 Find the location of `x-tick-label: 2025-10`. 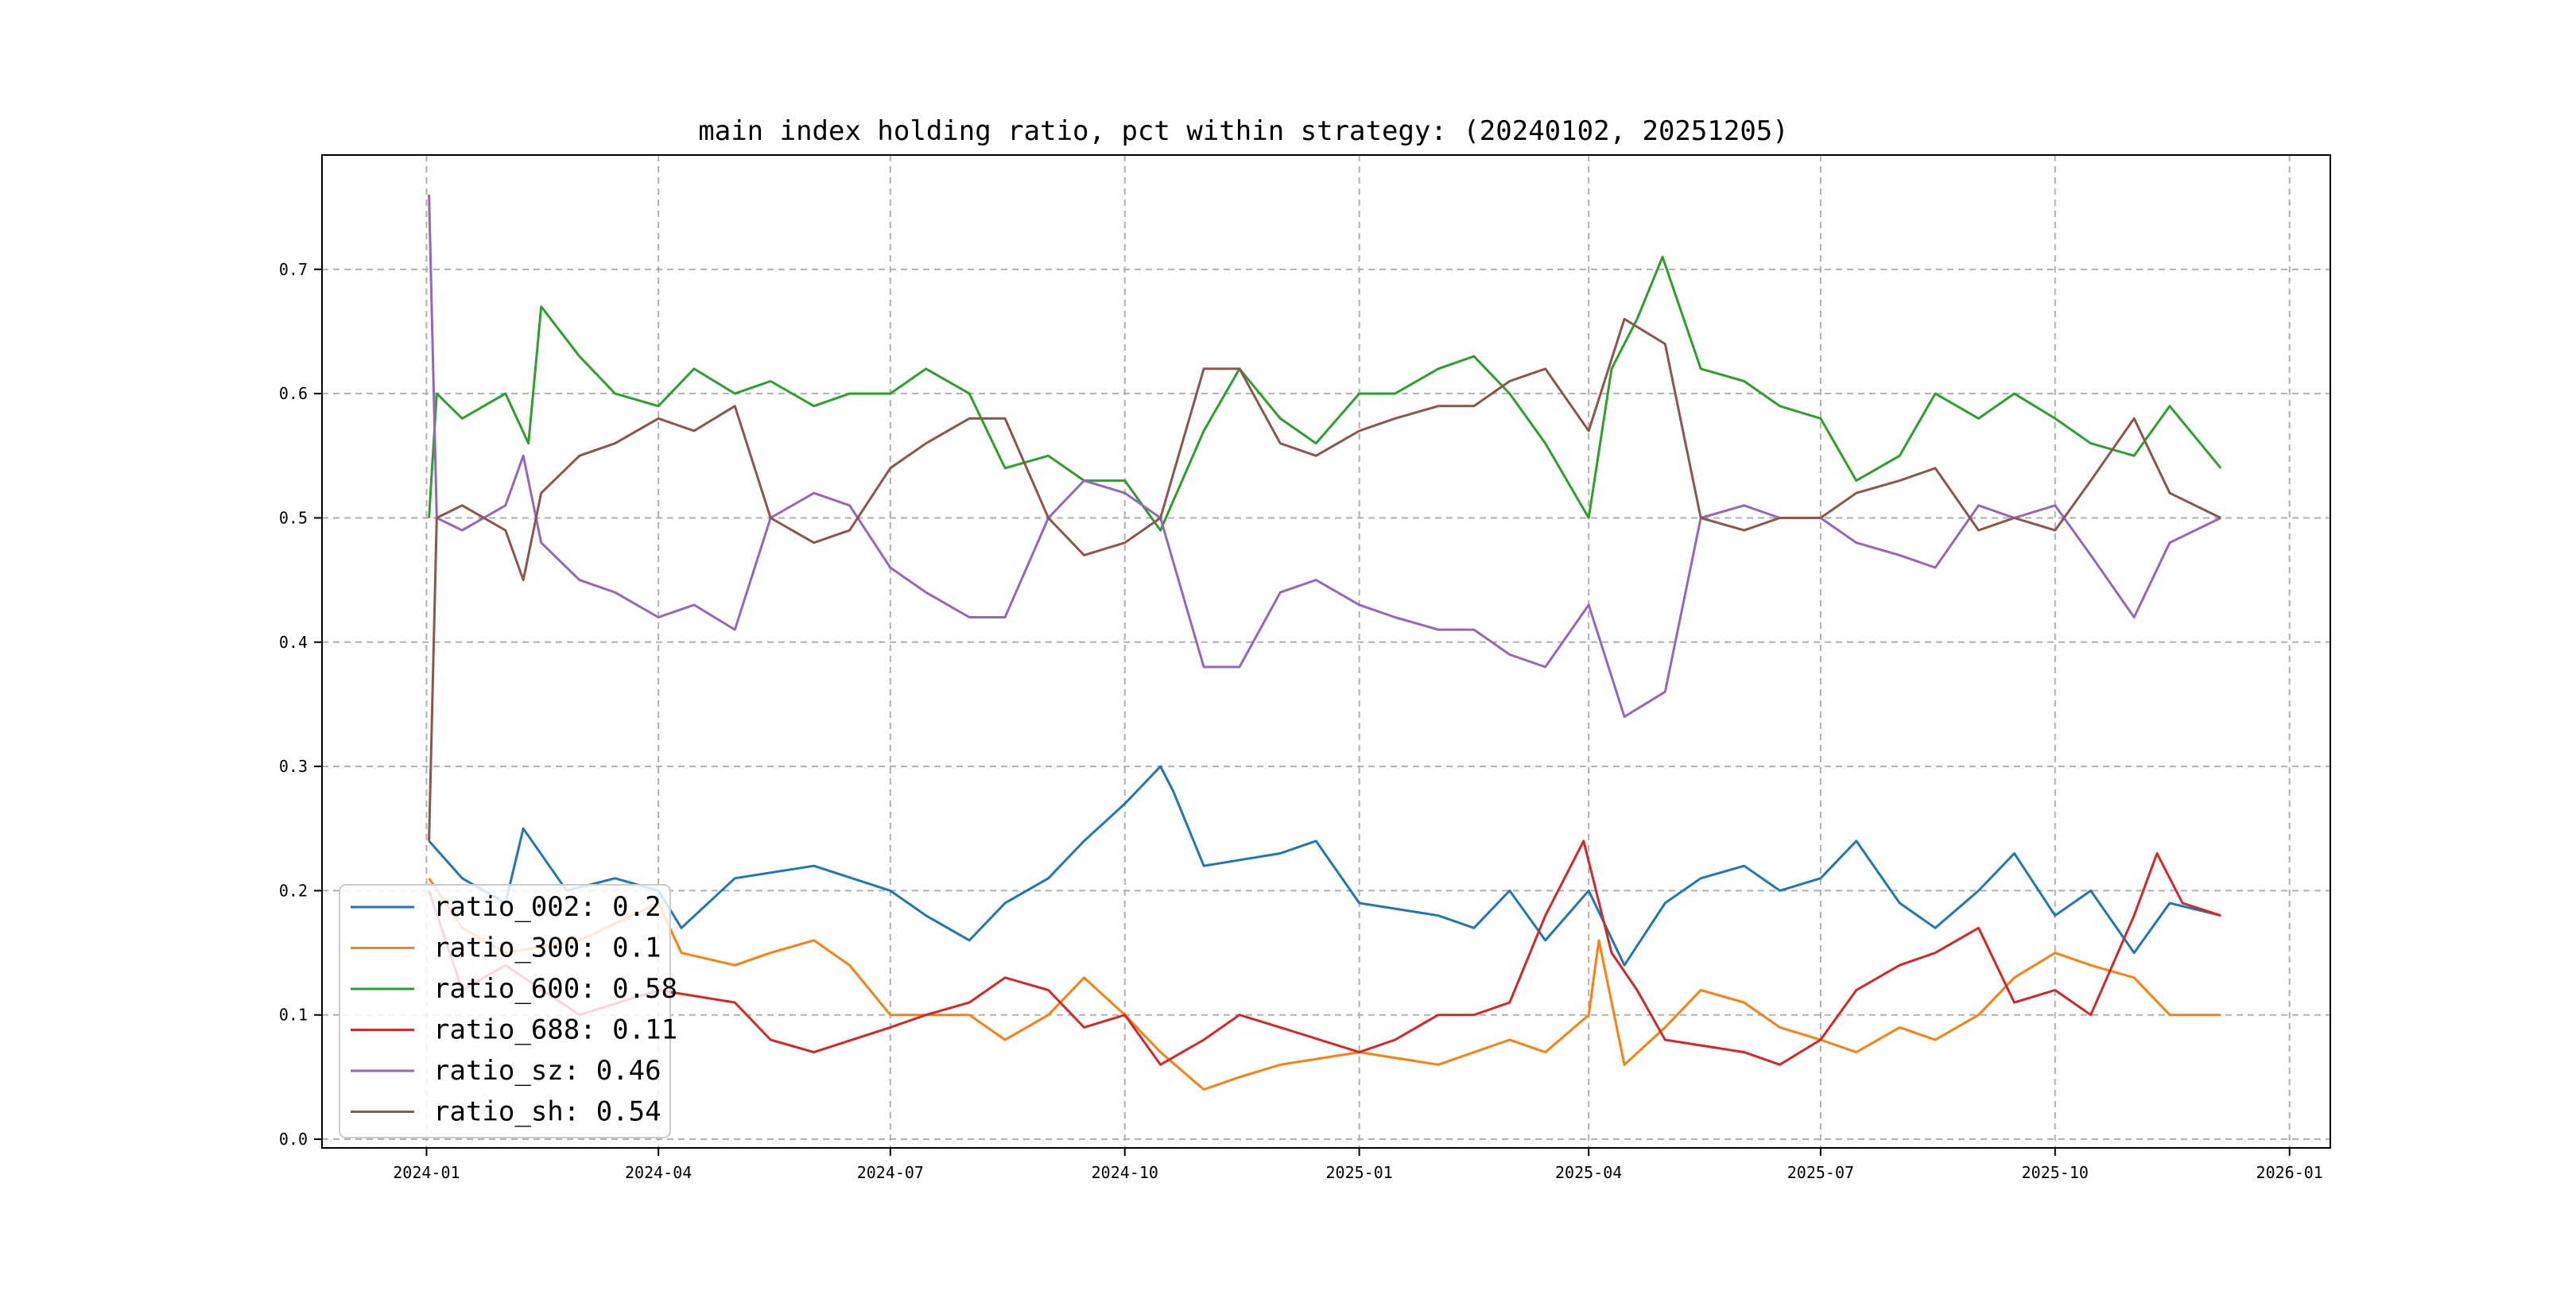

x-tick-label: 2025-10 is located at coordinates (2055, 1172).